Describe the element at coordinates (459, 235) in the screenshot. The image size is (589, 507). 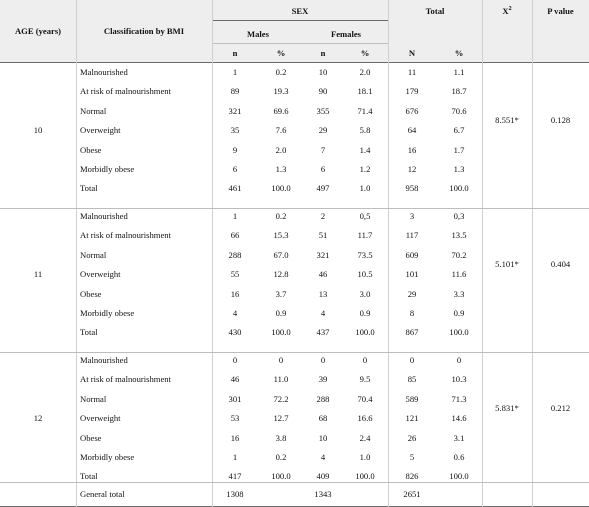
I see `table-cell: 13.5` at that location.